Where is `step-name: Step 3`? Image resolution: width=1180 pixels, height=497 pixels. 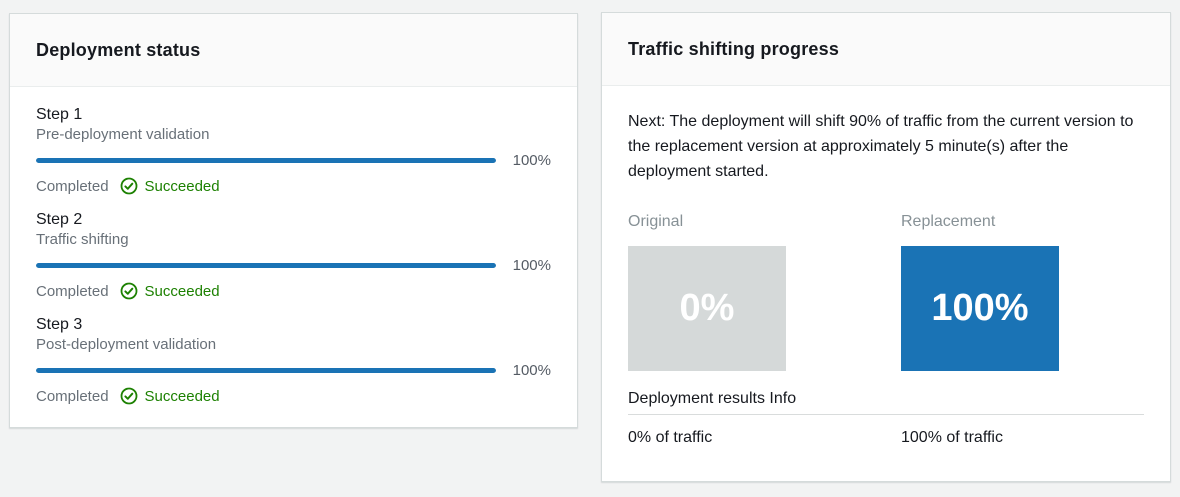 step-name: Step 3 is located at coordinates (59, 324).